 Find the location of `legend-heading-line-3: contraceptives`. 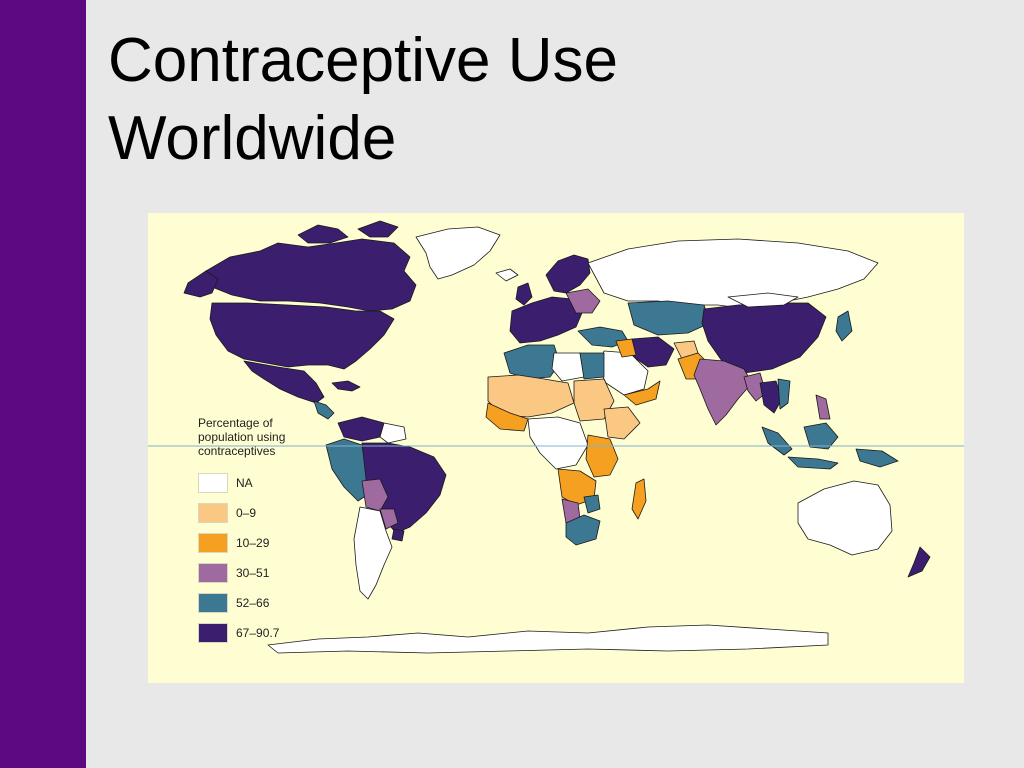

legend-heading-line-3: contraceptives is located at coordinates (237, 451).